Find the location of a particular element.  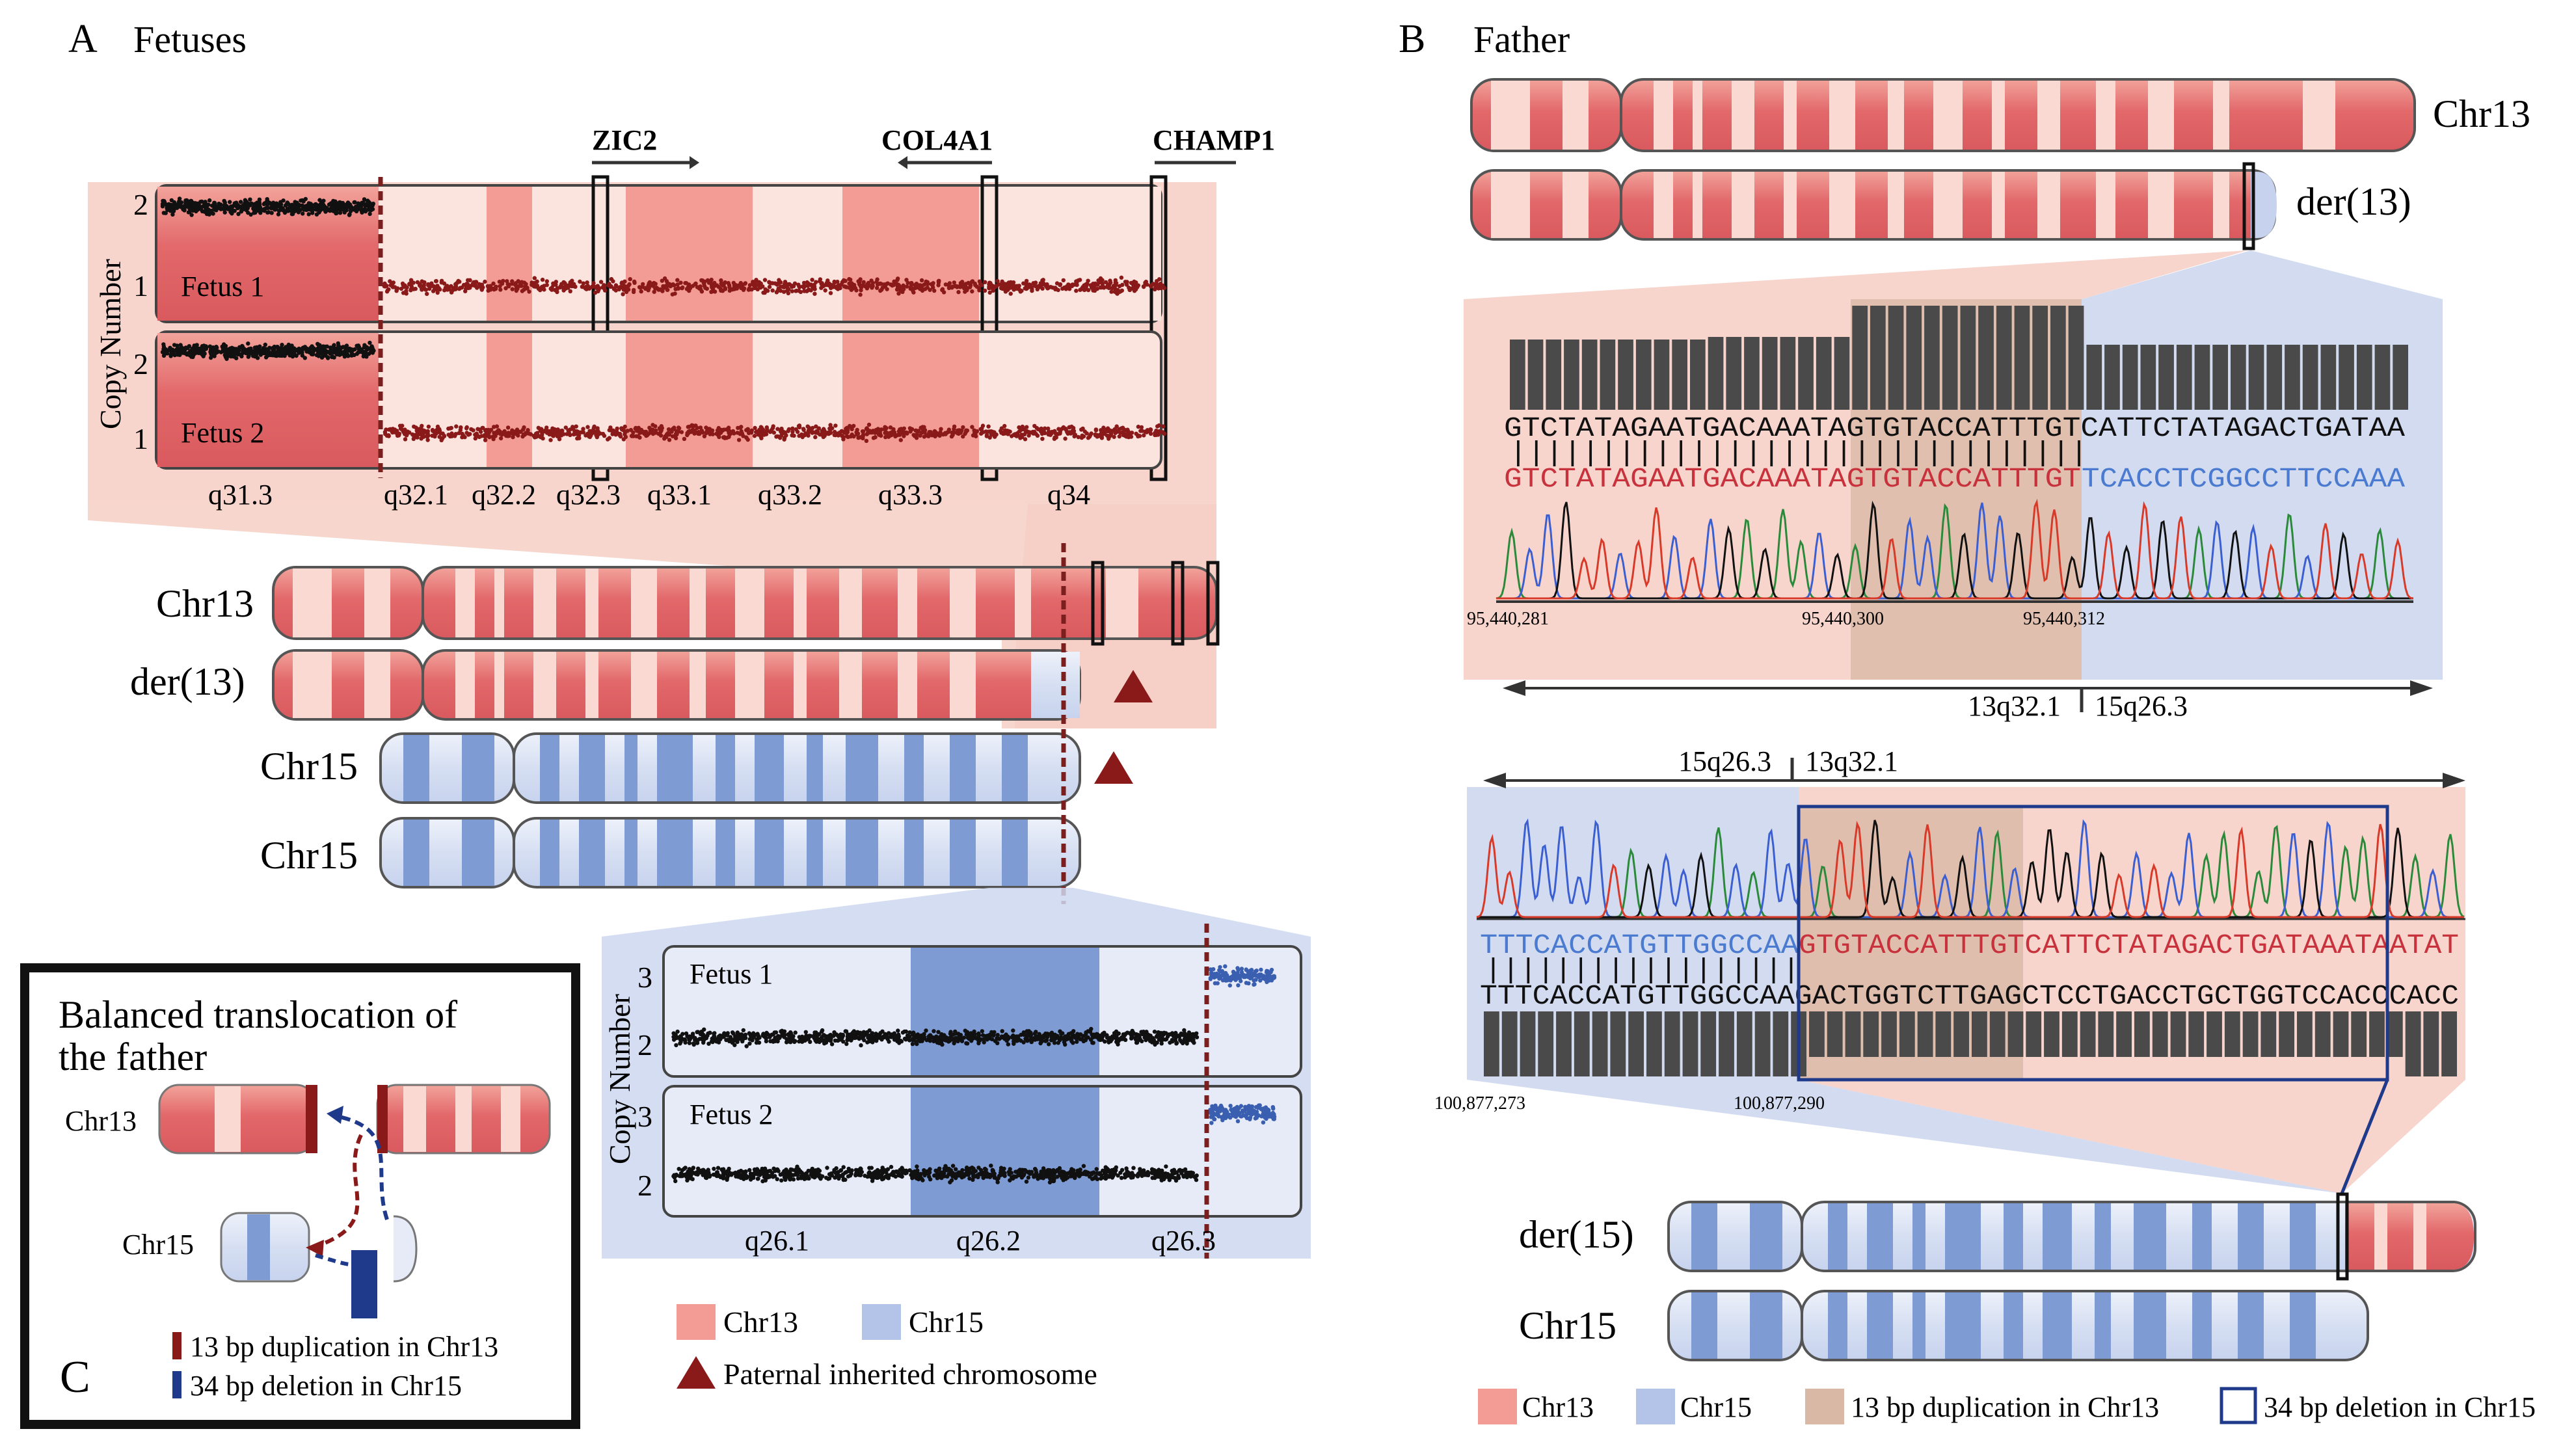

der13-paternal-triangle is located at coordinates (1133, 686).